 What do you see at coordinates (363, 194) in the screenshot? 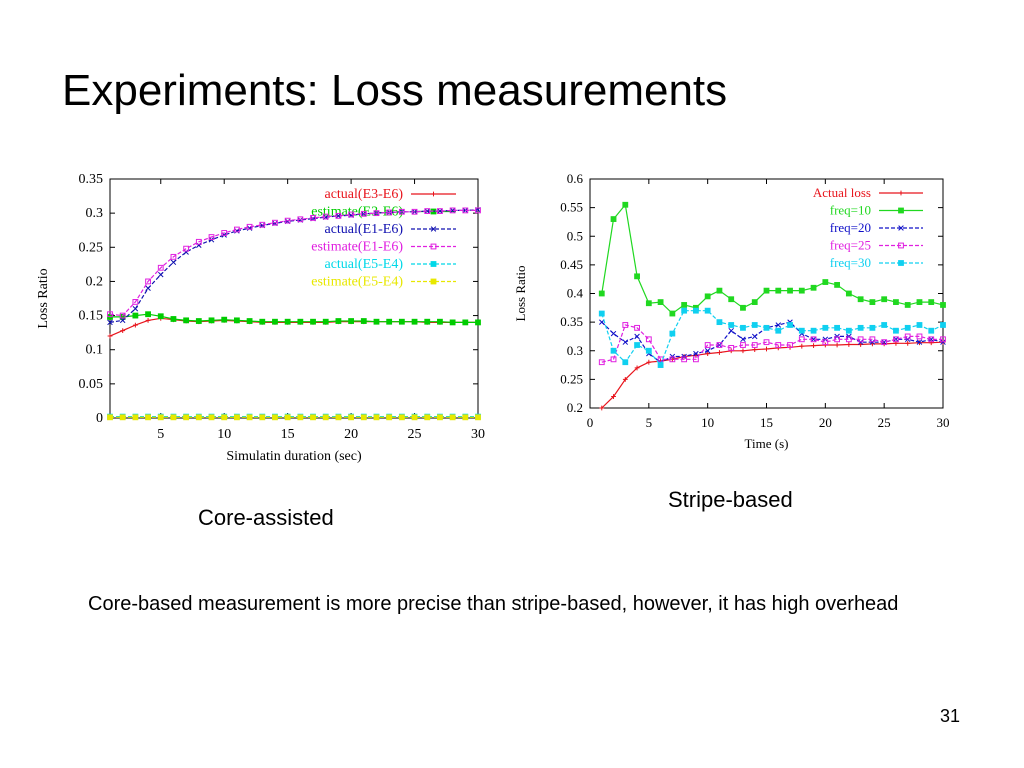
I see `legend-label: actual(E3-E6)` at bounding box center [363, 194].